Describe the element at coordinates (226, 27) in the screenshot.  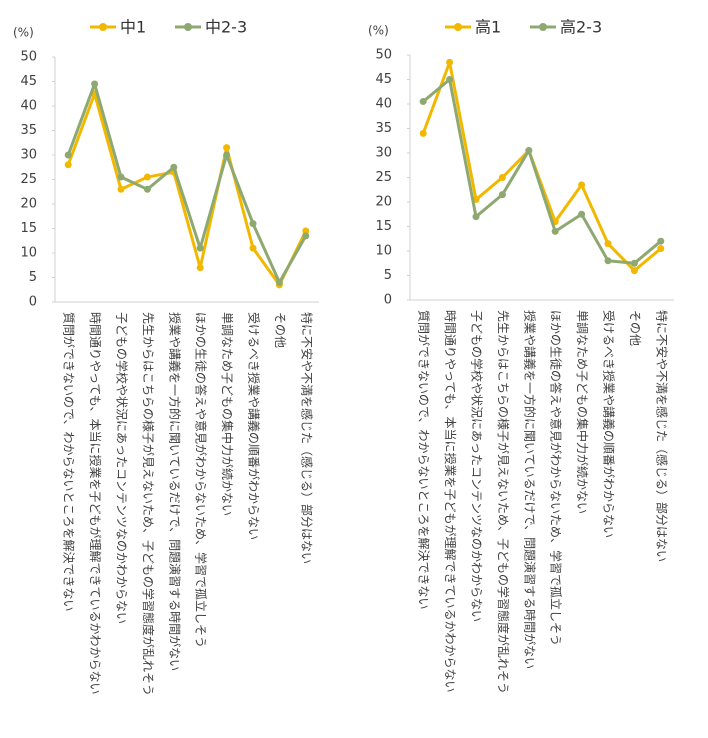
I see `legend-label: 中2-3` at that location.